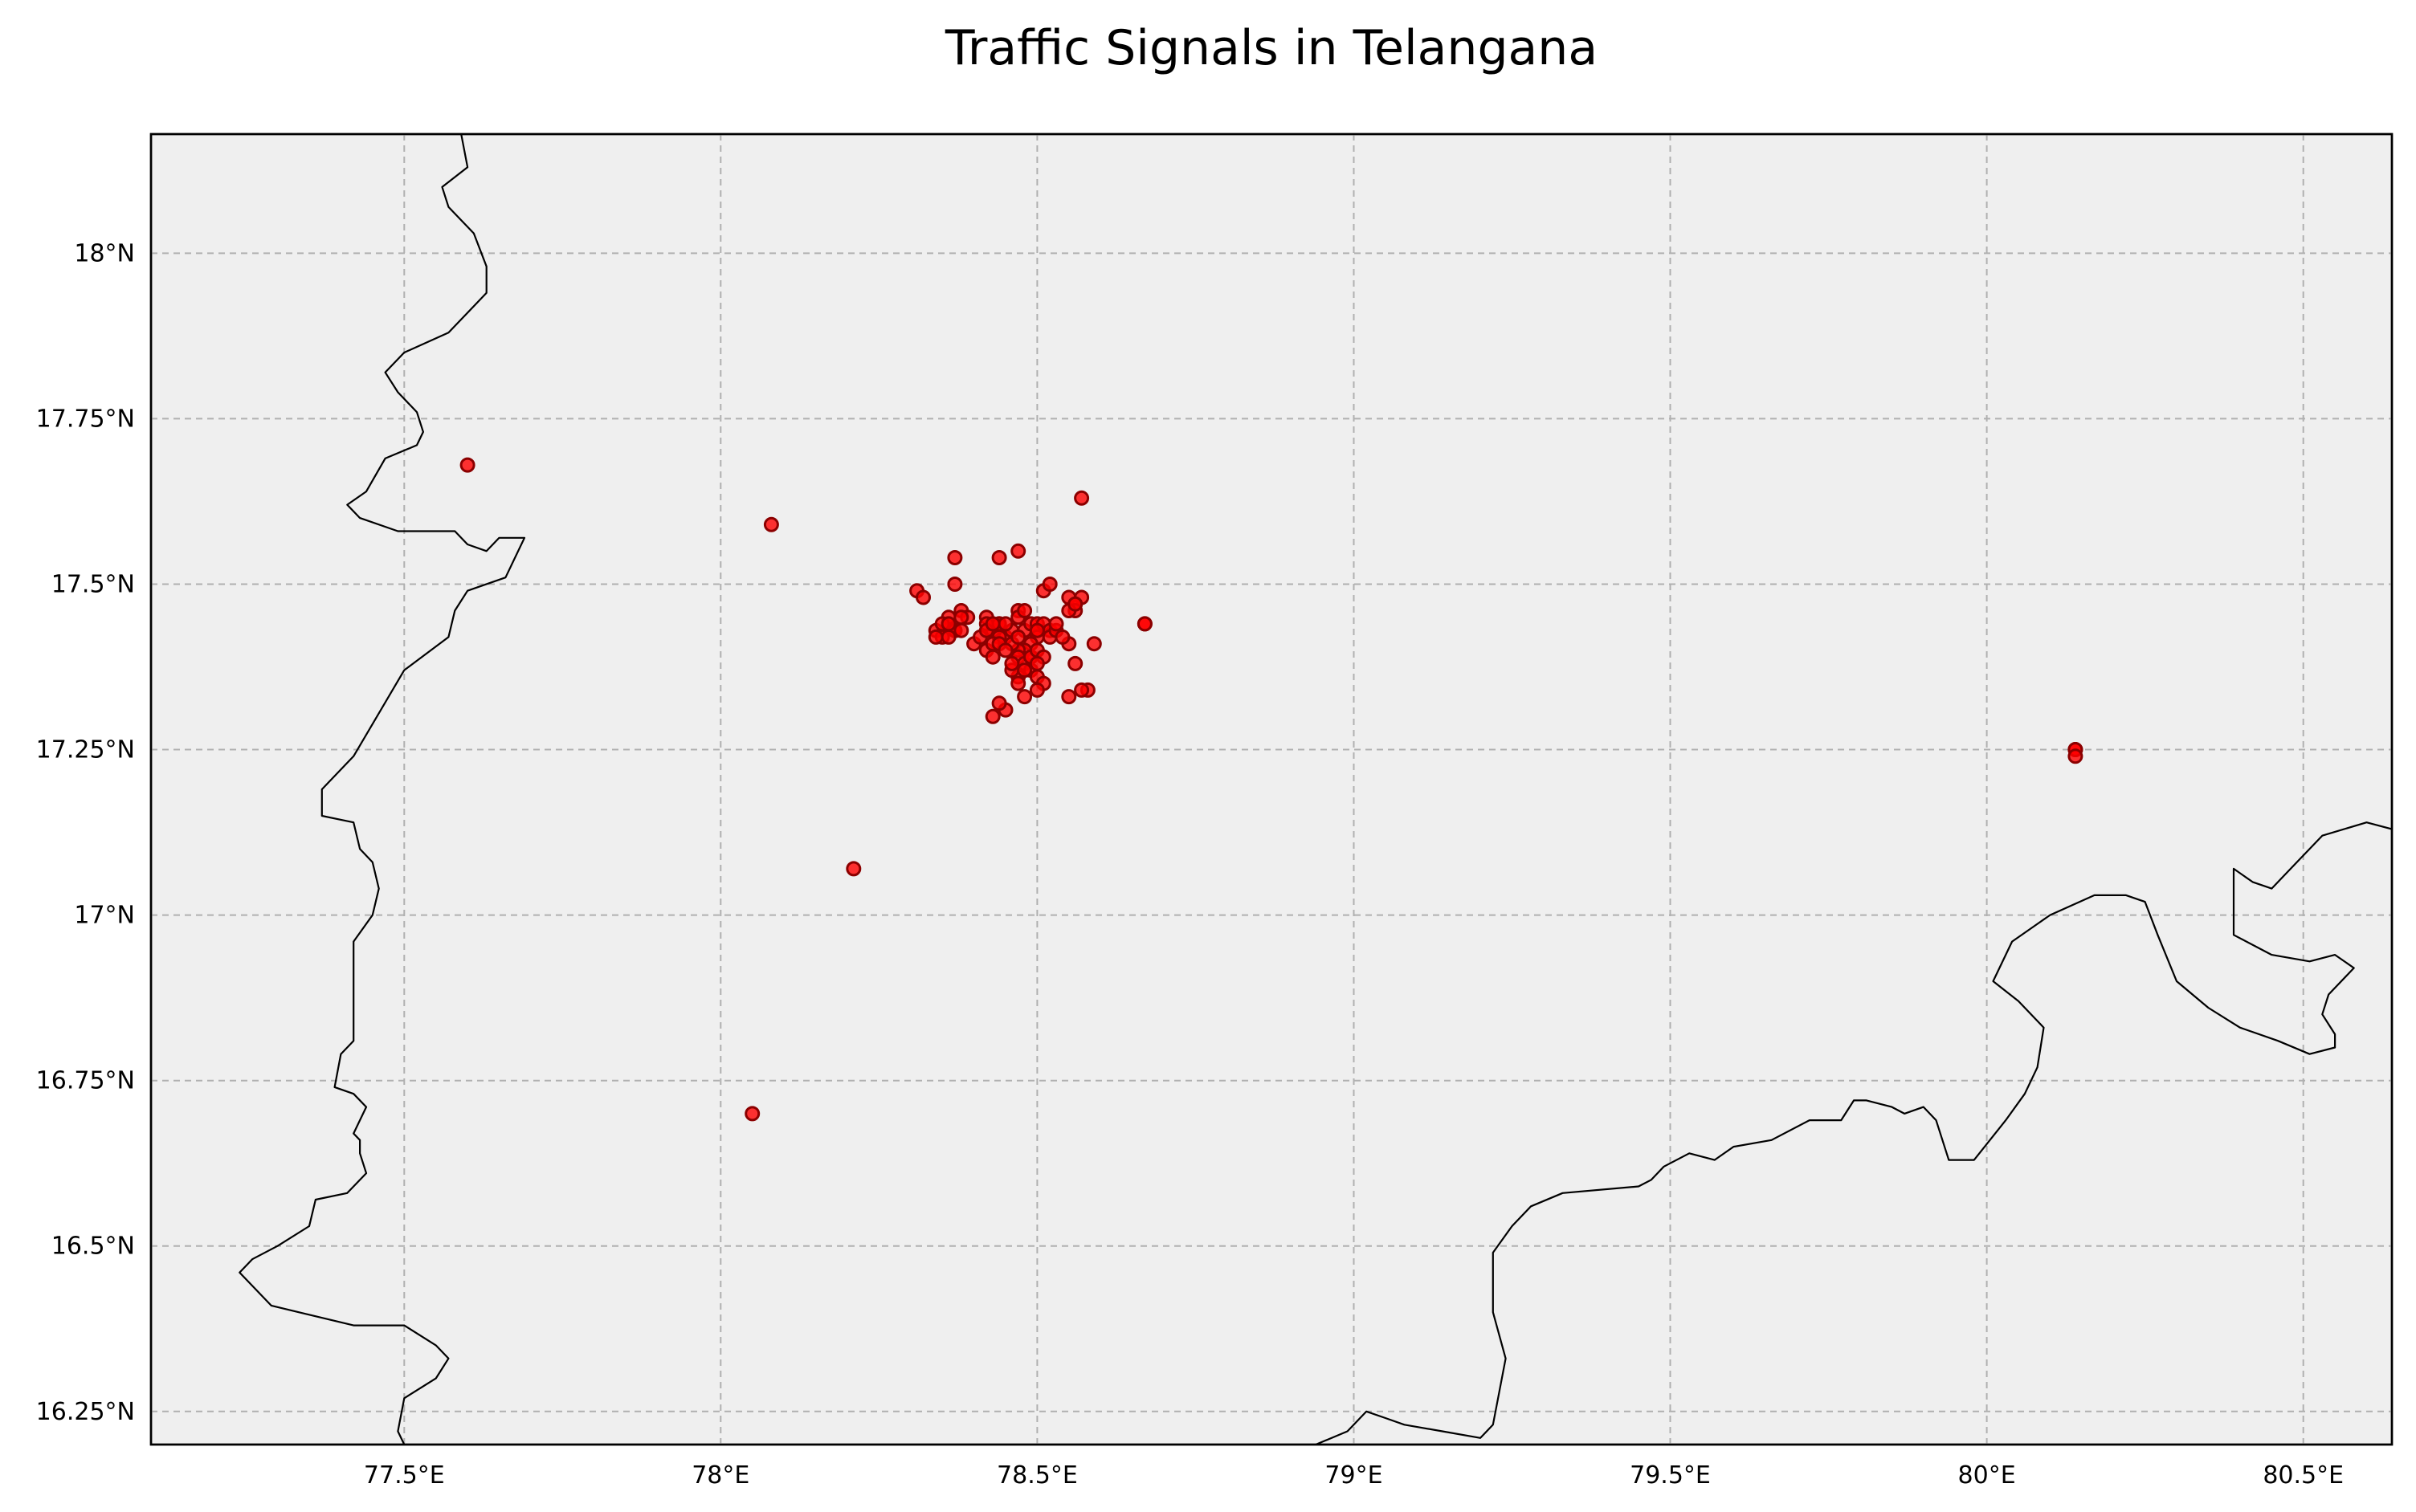 This screenshot has width=2416, height=1512. I want to click on x-tick-label: 78°E, so click(720, 1475).